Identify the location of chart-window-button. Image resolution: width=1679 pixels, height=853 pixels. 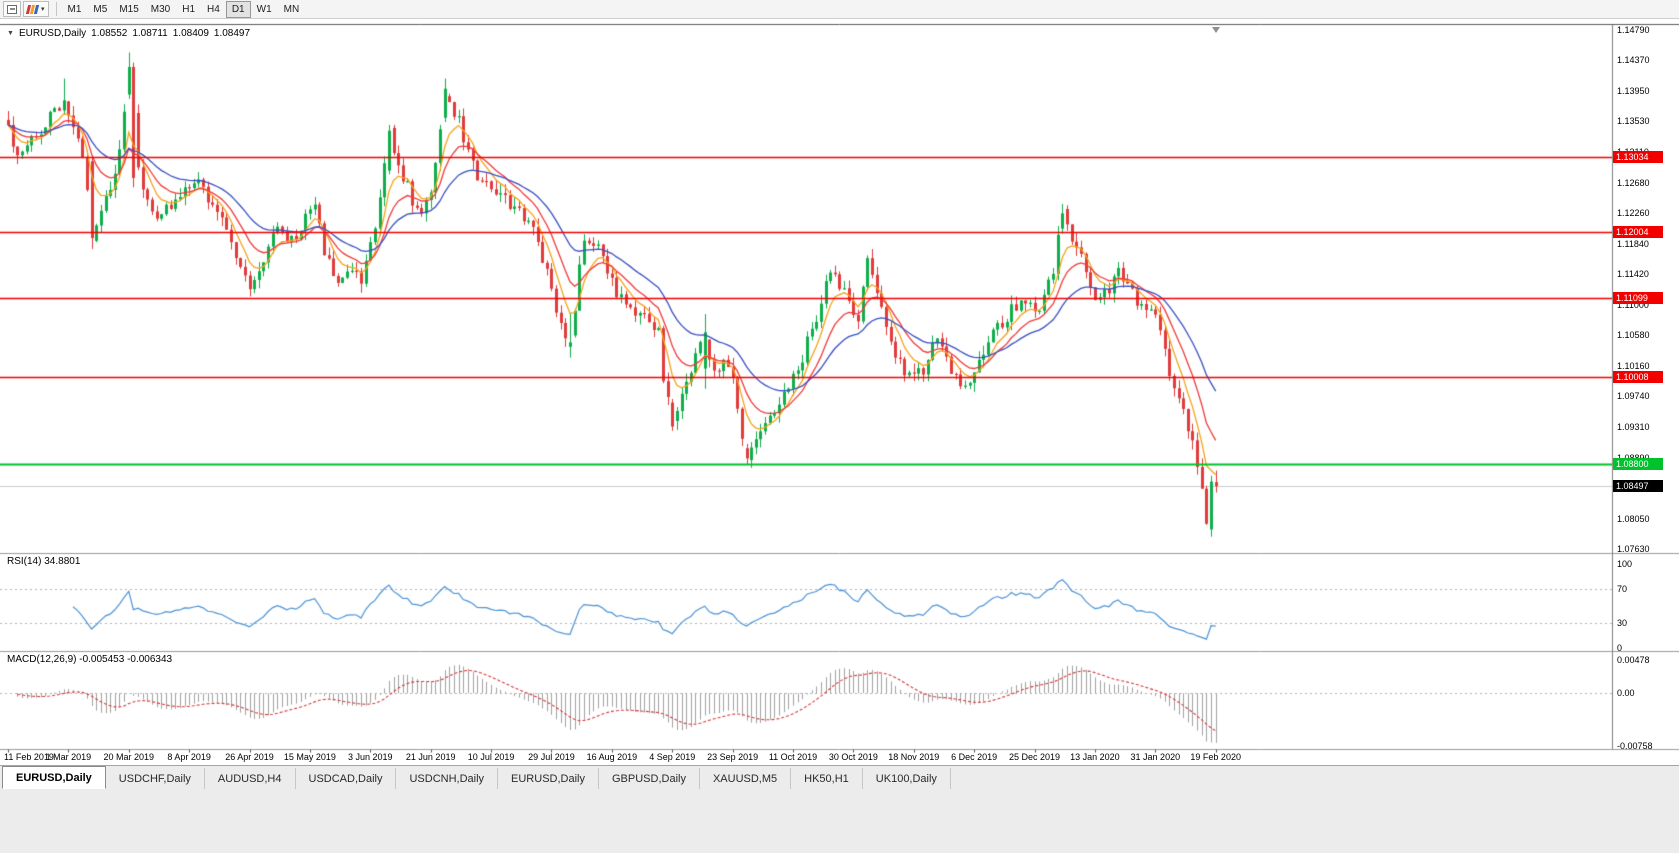
(12, 9).